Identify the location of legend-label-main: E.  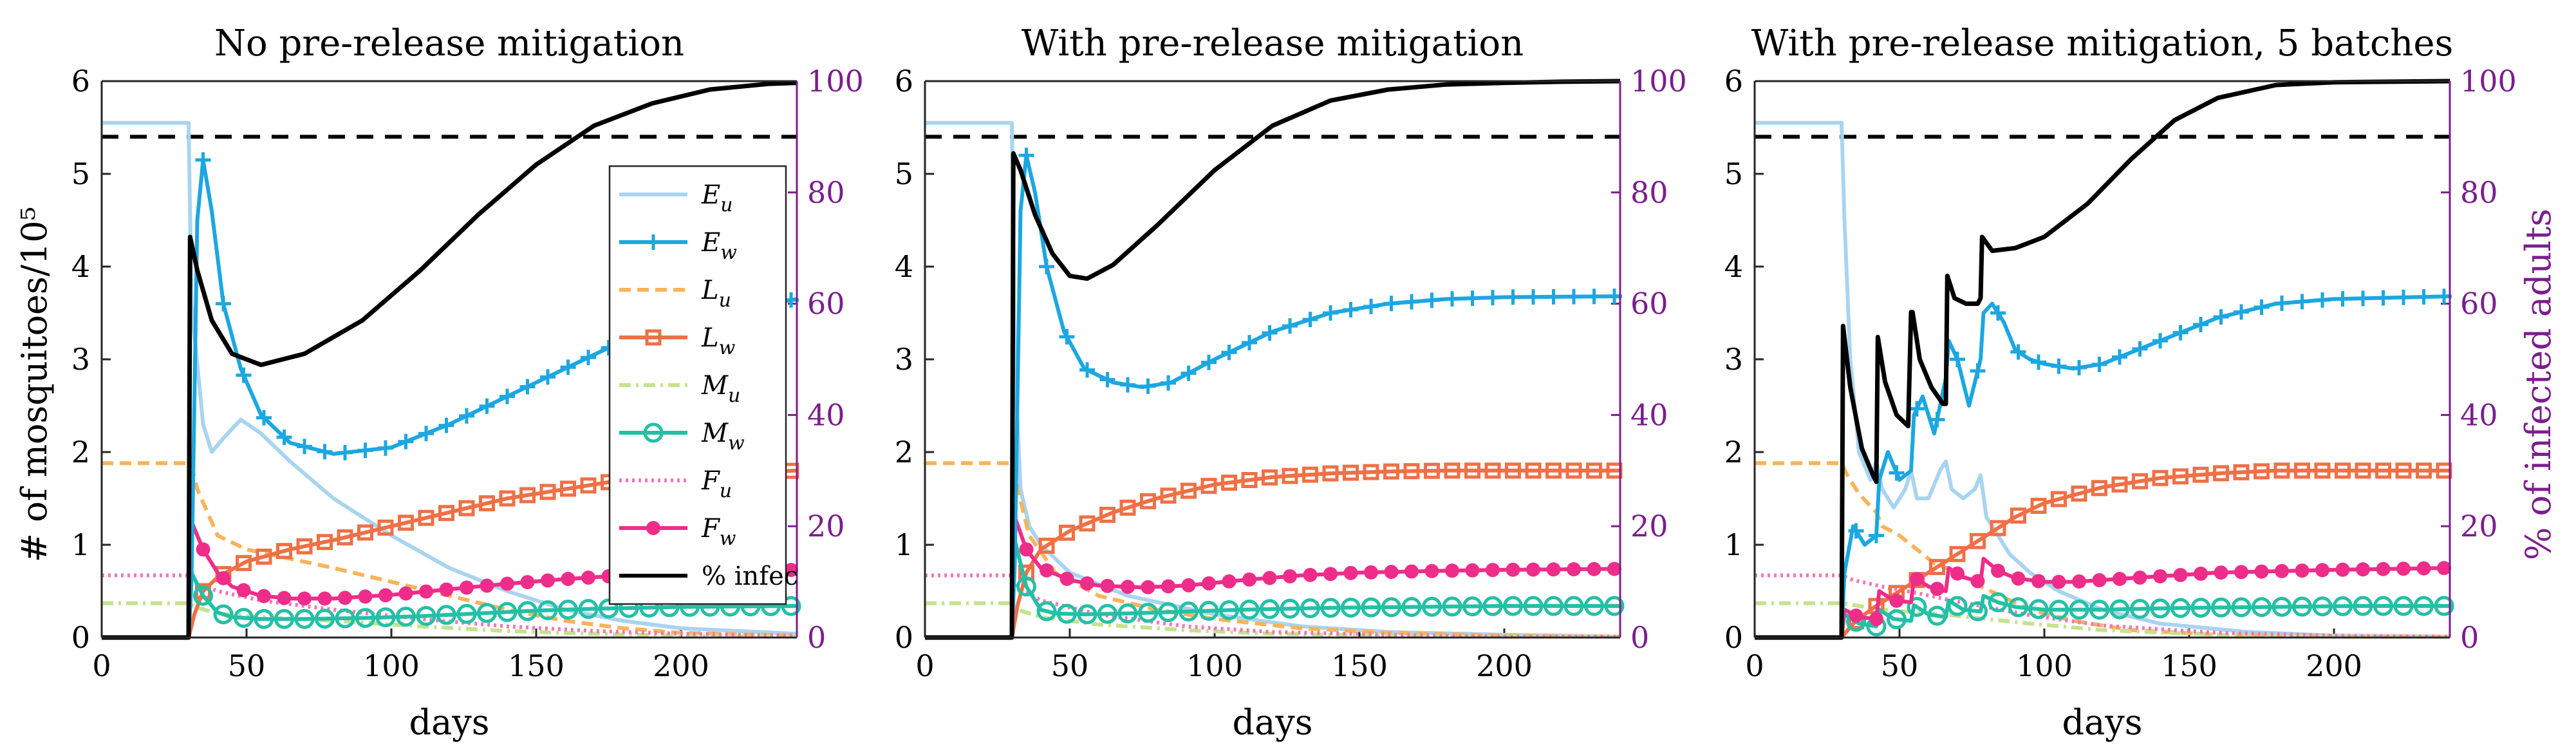
(710, 195).